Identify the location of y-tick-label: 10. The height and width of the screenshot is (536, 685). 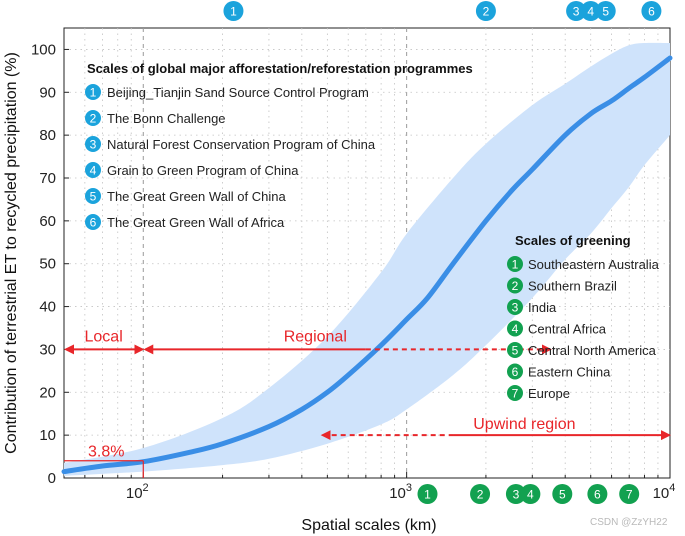
(47, 435).